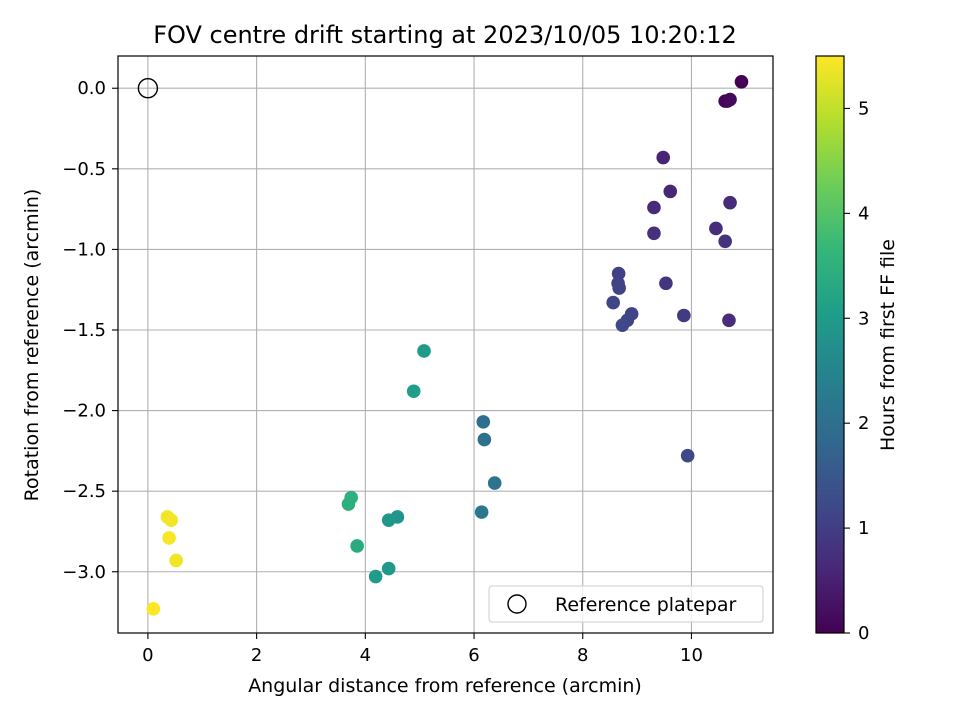 This screenshot has width=960, height=720. What do you see at coordinates (84, 169) in the screenshot?
I see `y-tick-label: −0.5` at bounding box center [84, 169].